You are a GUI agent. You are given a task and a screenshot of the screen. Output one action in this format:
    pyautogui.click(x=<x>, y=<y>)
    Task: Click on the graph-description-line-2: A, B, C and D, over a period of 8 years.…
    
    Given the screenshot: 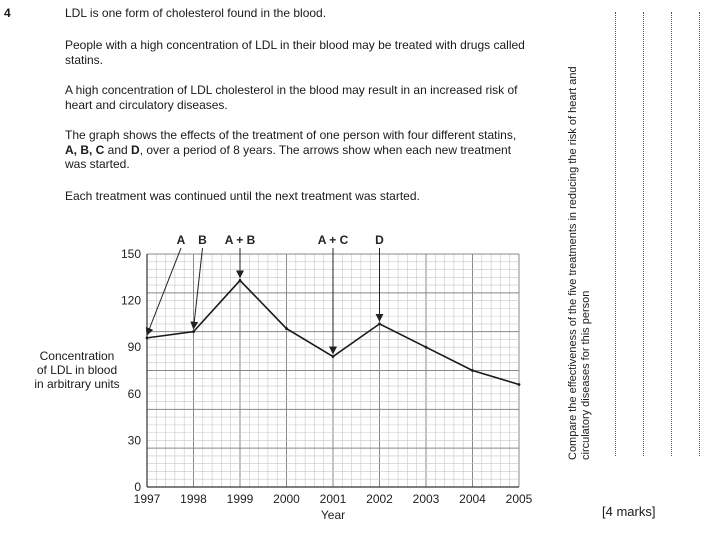 What is the action you would take?
    pyautogui.click(x=315, y=150)
    